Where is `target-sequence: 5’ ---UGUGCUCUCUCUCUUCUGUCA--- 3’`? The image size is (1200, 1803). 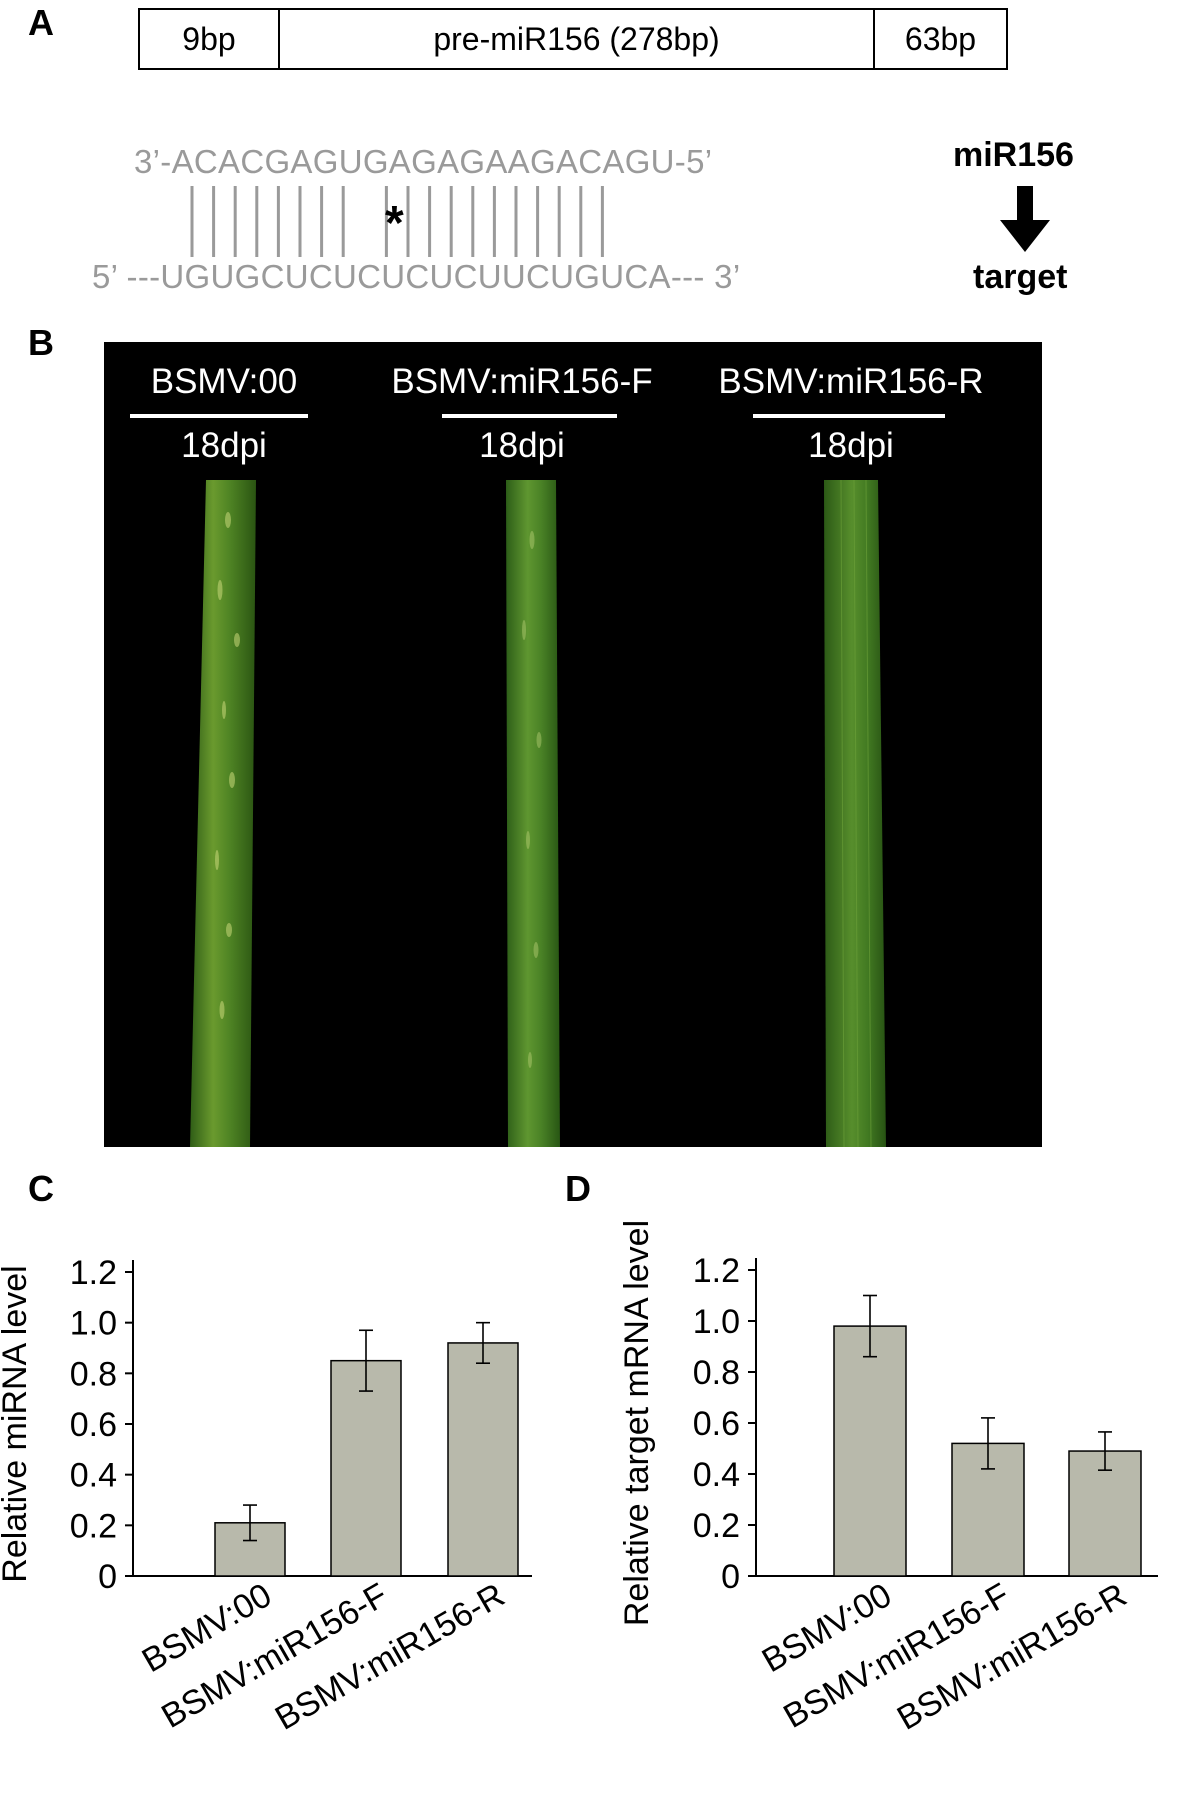 target-sequence: 5’ ---UGUGCUCUCUCUCUUCUGUCA--- 3’ is located at coordinates (416, 276).